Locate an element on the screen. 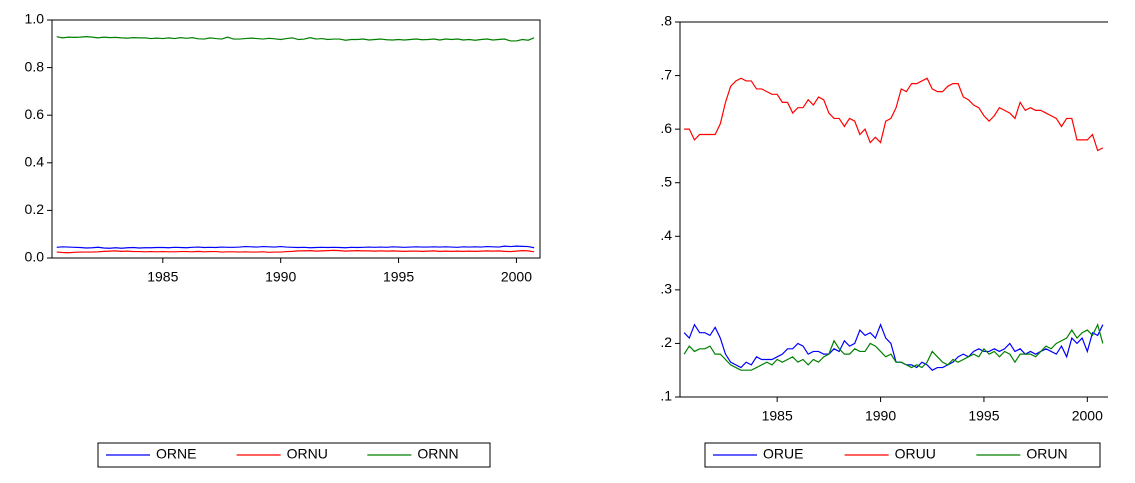 Image resolution: width=1135 pixels, height=483 pixels. y-tick-label: .6 is located at coordinates (666, 128).